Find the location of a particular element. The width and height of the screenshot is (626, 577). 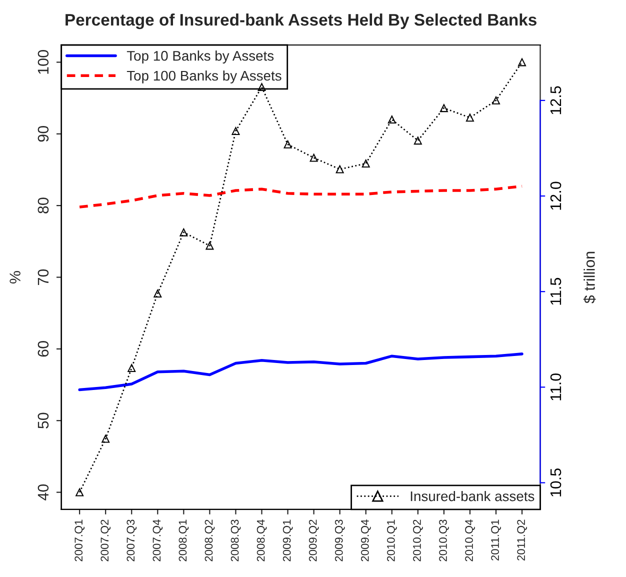

y-tick-label: 100 is located at coordinates (43, 62).